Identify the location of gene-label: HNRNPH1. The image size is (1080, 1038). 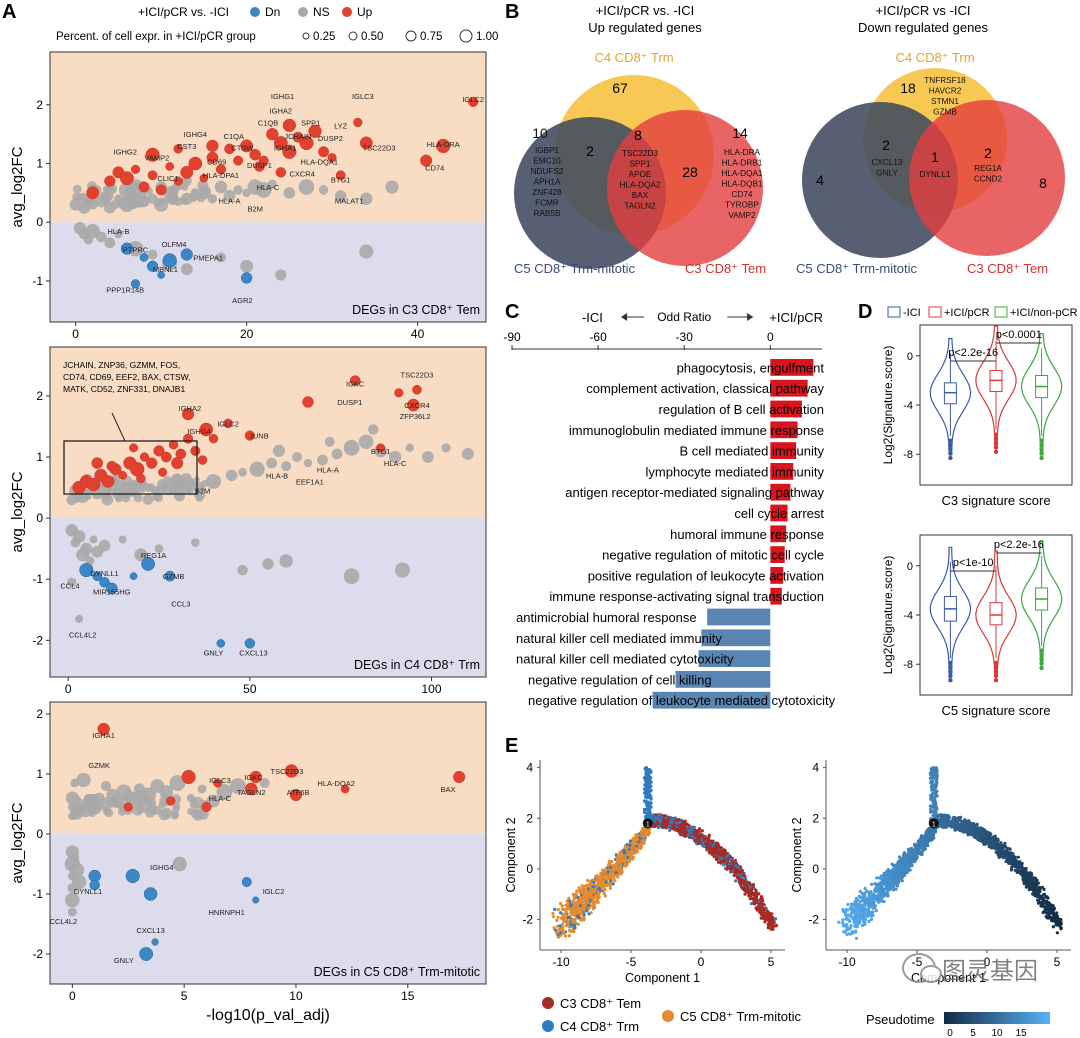
(227, 912).